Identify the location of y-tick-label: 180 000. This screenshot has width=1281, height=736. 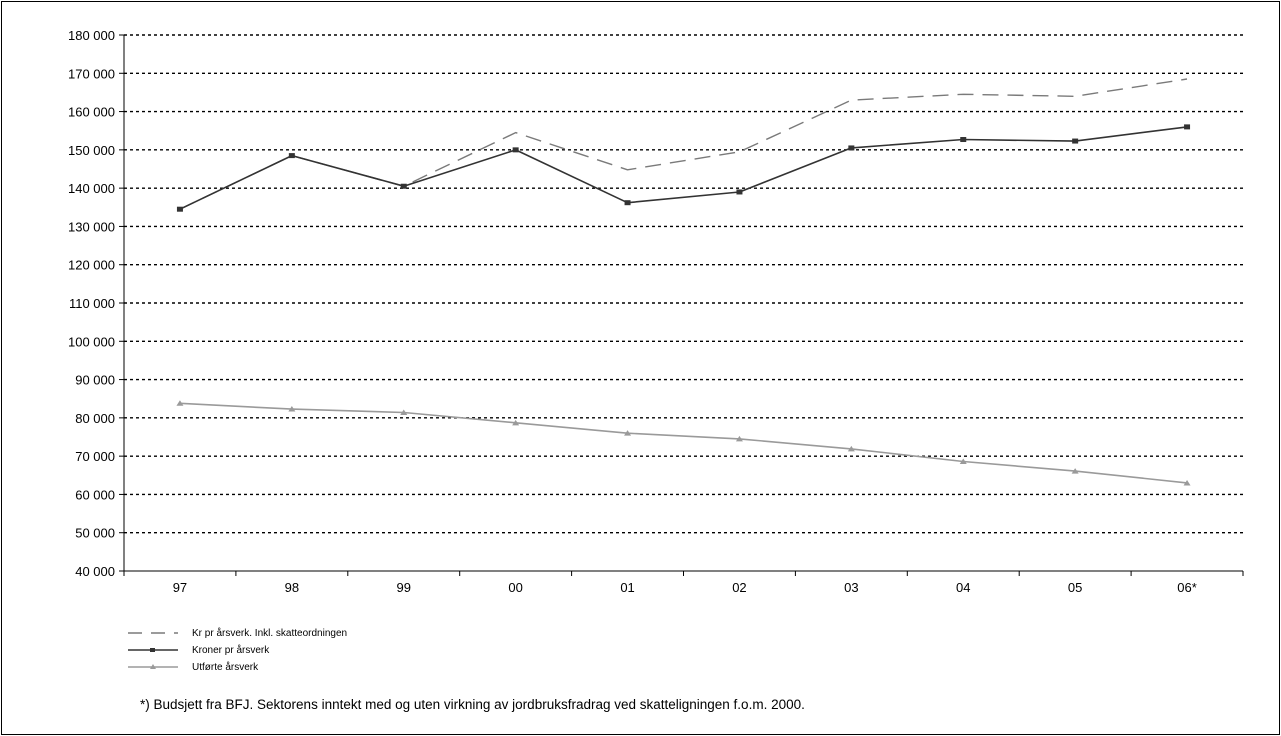
(91, 35).